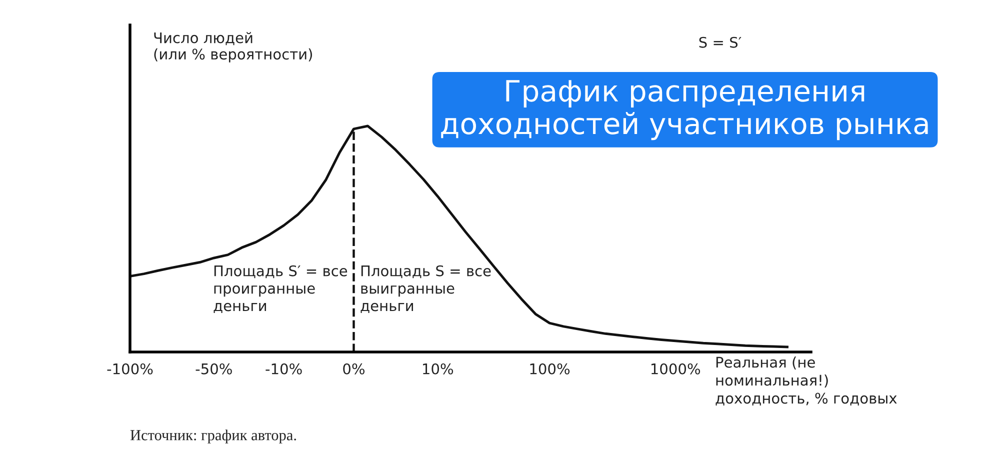 This screenshot has height=457, width=1000. What do you see at coordinates (550, 368) in the screenshot?
I see `x-tick-label: 100%` at bounding box center [550, 368].